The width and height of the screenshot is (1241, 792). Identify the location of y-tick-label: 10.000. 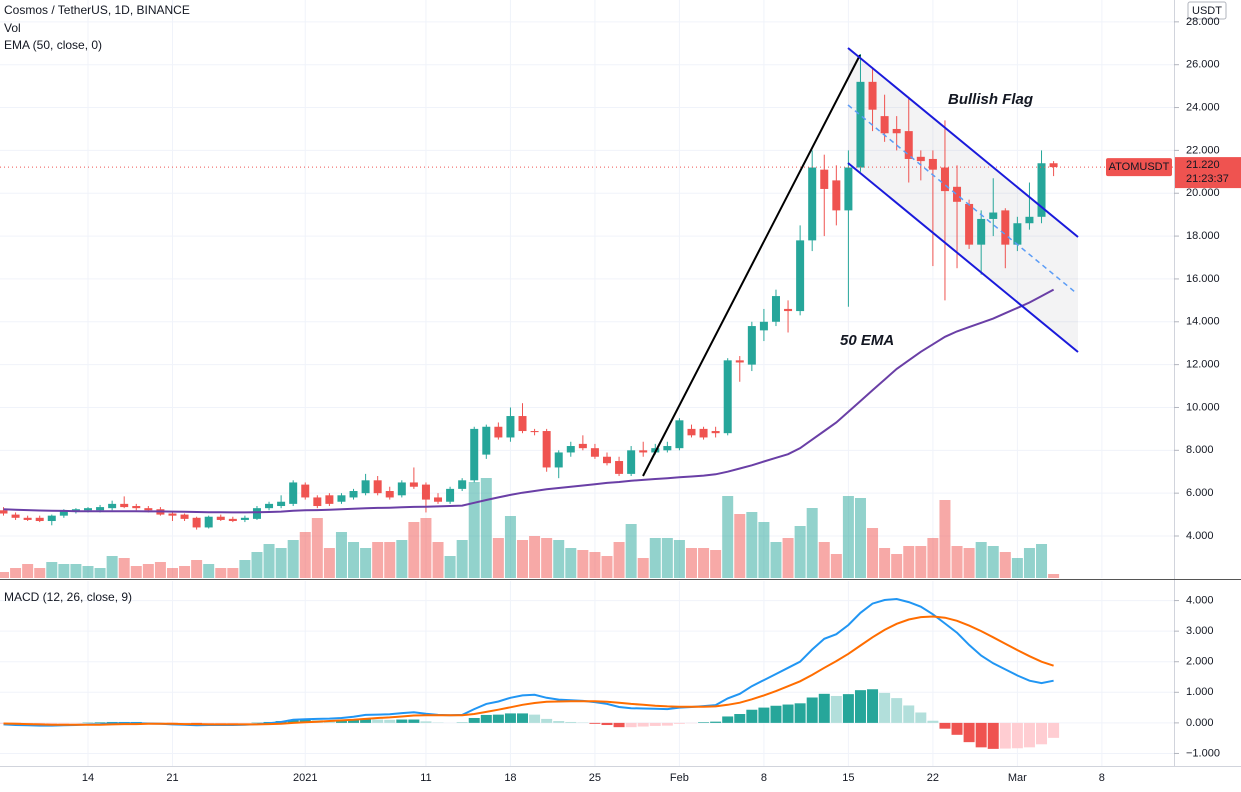
(1203, 407).